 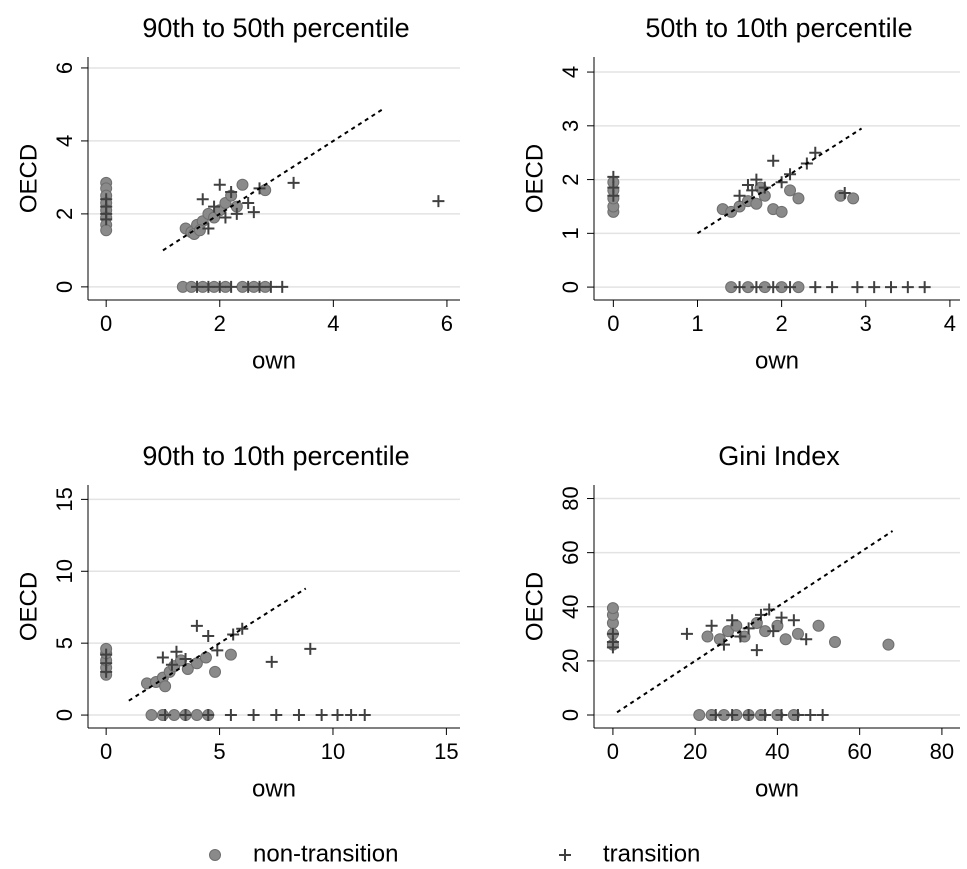 What do you see at coordinates (446, 751) in the screenshot?
I see `x-tick-label: 15` at bounding box center [446, 751].